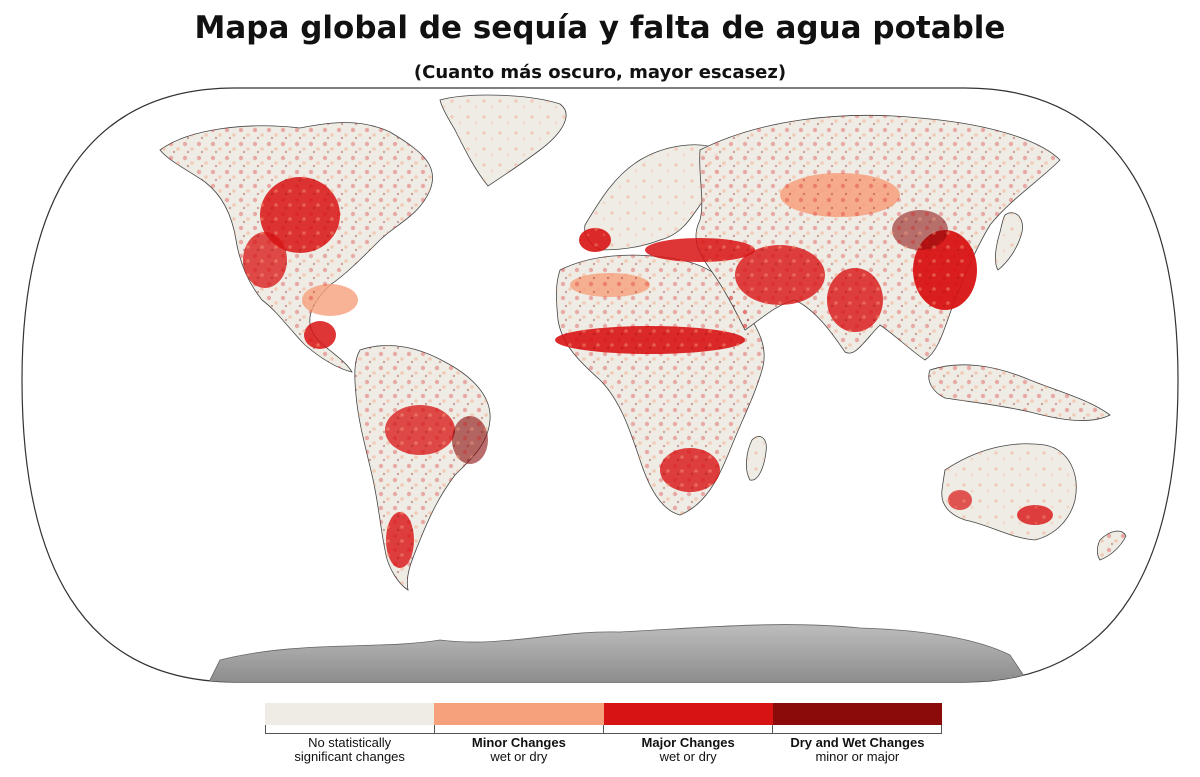 This screenshot has width=1200, height=777. What do you see at coordinates (518, 742) in the screenshot?
I see `legend-label: Minor Changes` at bounding box center [518, 742].